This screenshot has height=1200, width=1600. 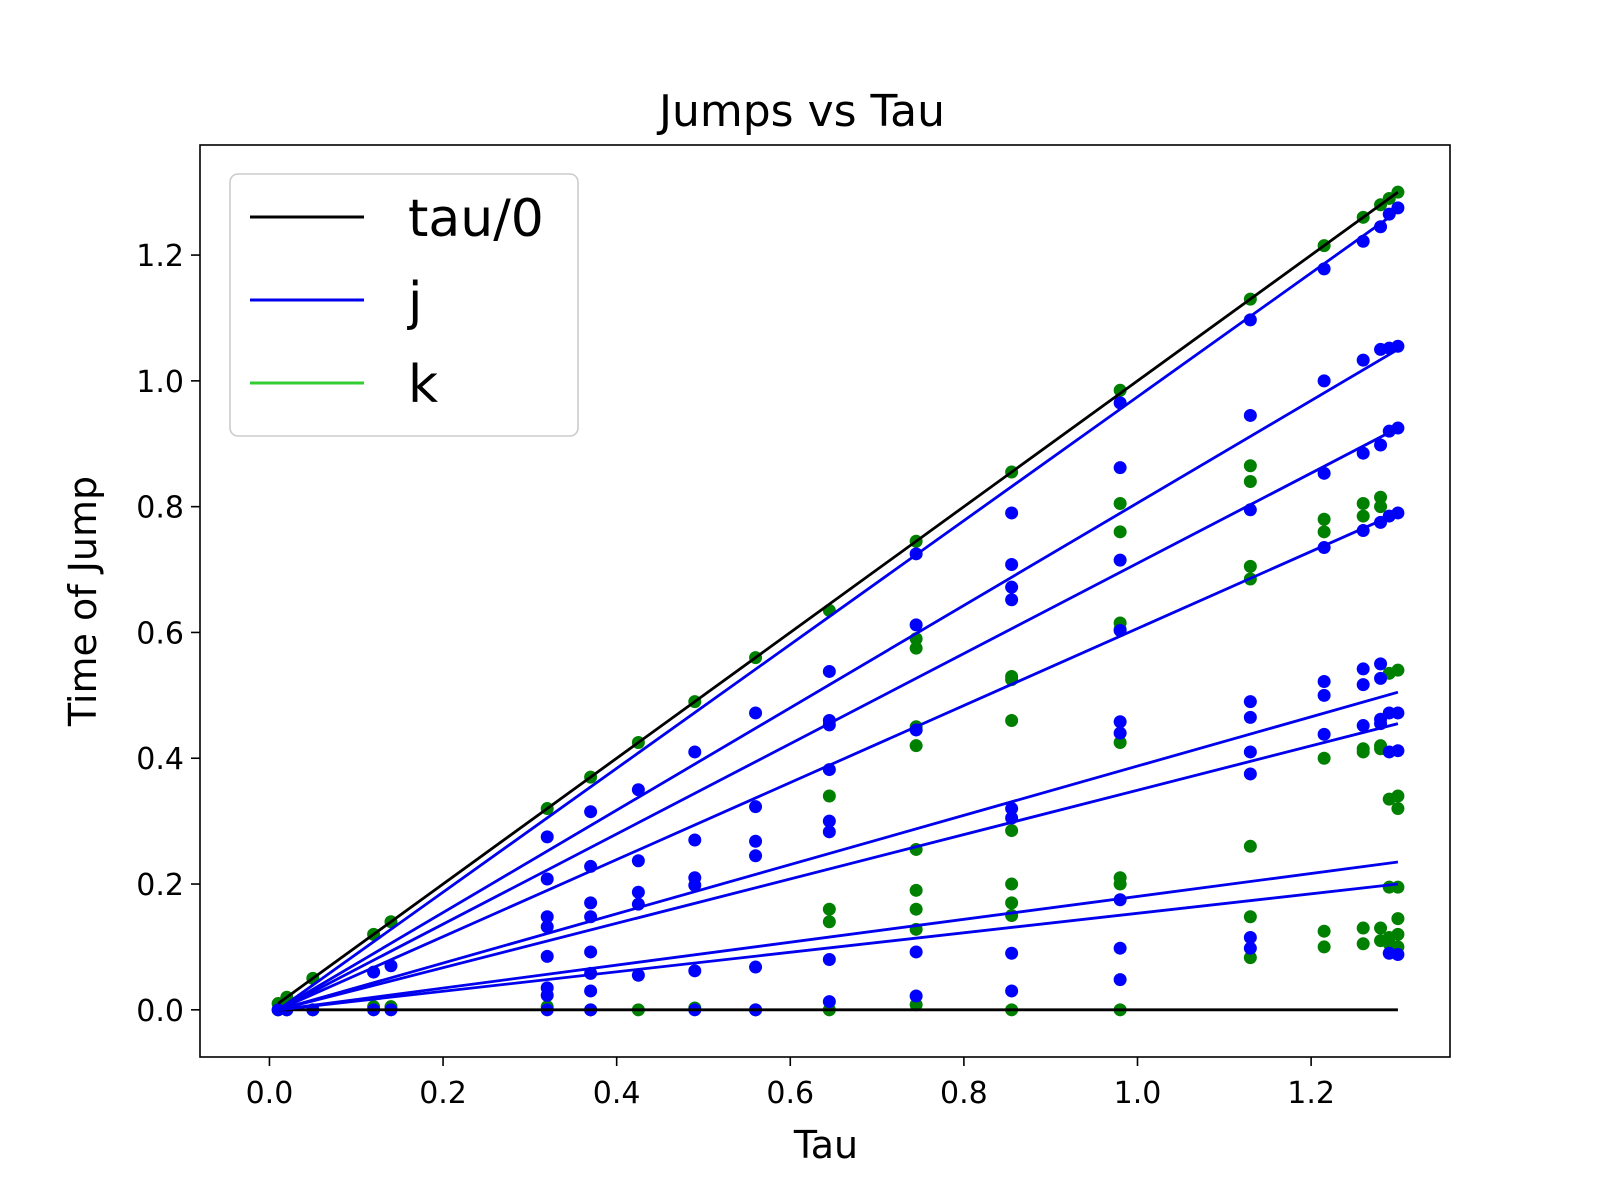 I want to click on x-tick-label: 0.2, so click(x=443, y=1093).